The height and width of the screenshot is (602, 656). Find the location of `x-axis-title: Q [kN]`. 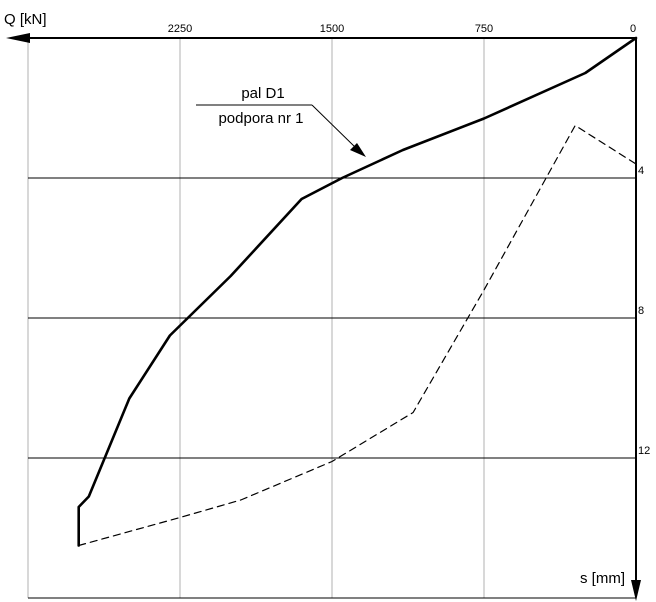

x-axis-title: Q [kN] is located at coordinates (25, 19).